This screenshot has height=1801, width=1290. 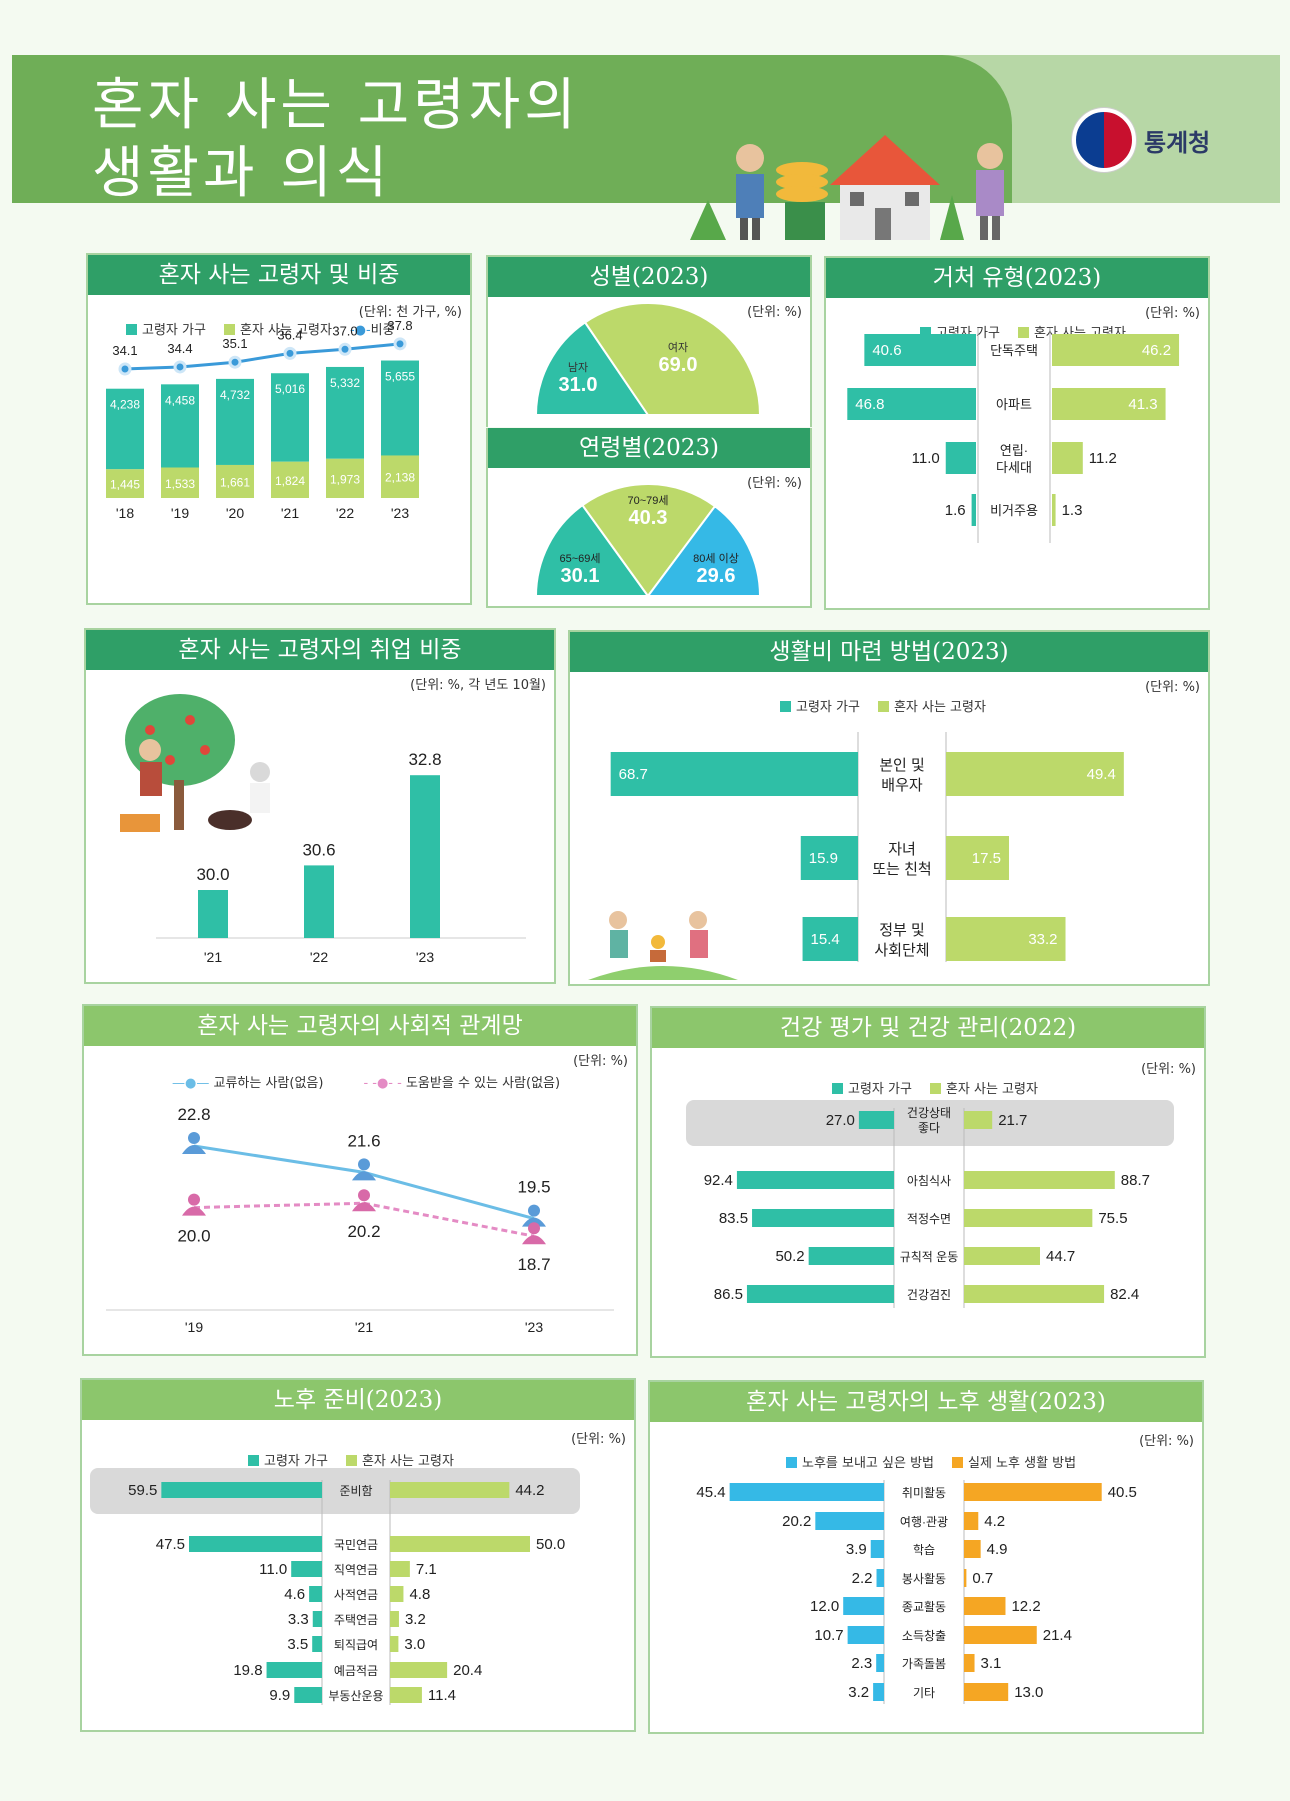 I want to click on category-label: 연립·, so click(x=1014, y=450).